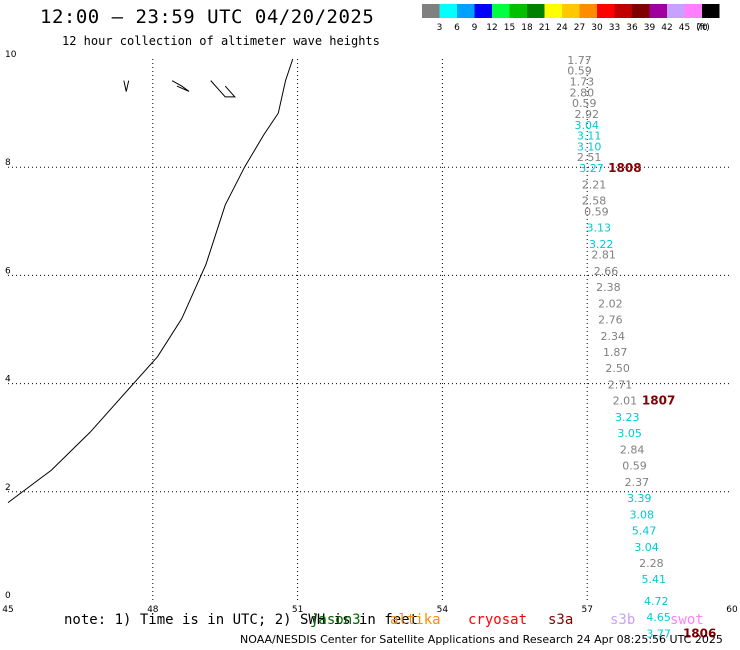  What do you see at coordinates (613, 336) in the screenshot?
I see `wave-height-label: 2.34` at bounding box center [613, 336].